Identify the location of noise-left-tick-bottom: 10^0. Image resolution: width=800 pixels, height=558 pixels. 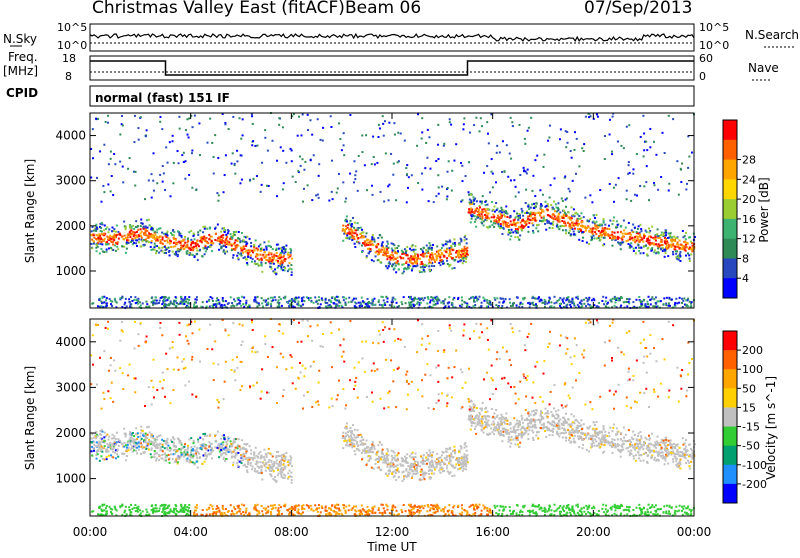
(72, 45).